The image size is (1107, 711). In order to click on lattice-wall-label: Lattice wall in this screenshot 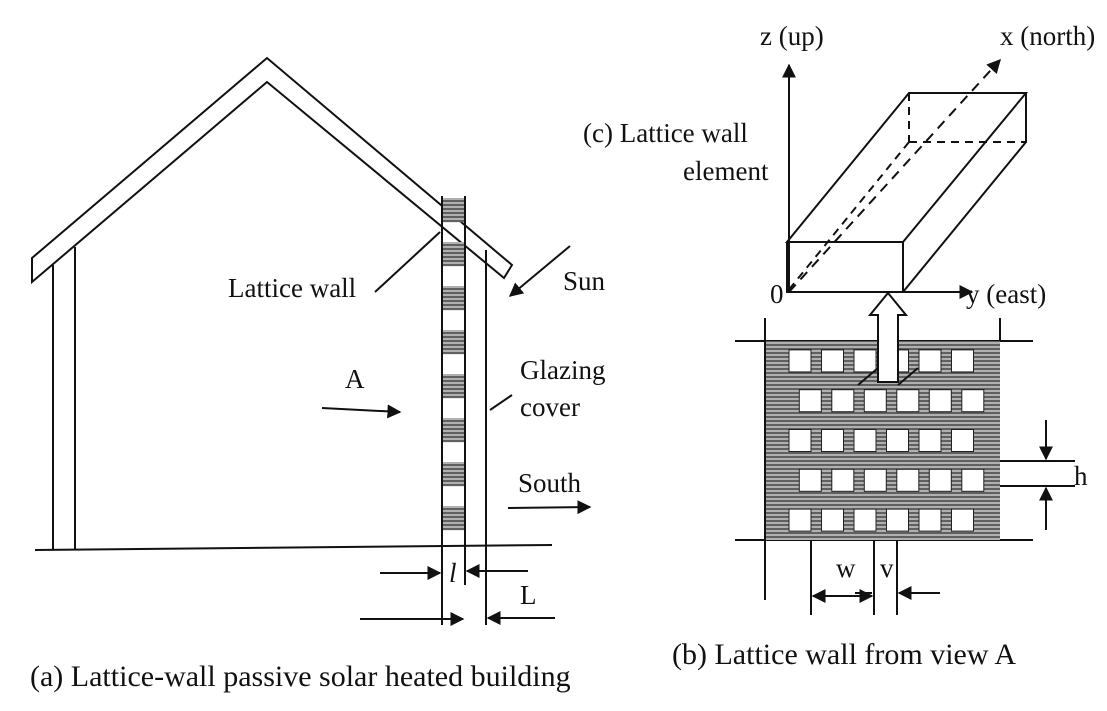, I will do `click(292, 288)`.